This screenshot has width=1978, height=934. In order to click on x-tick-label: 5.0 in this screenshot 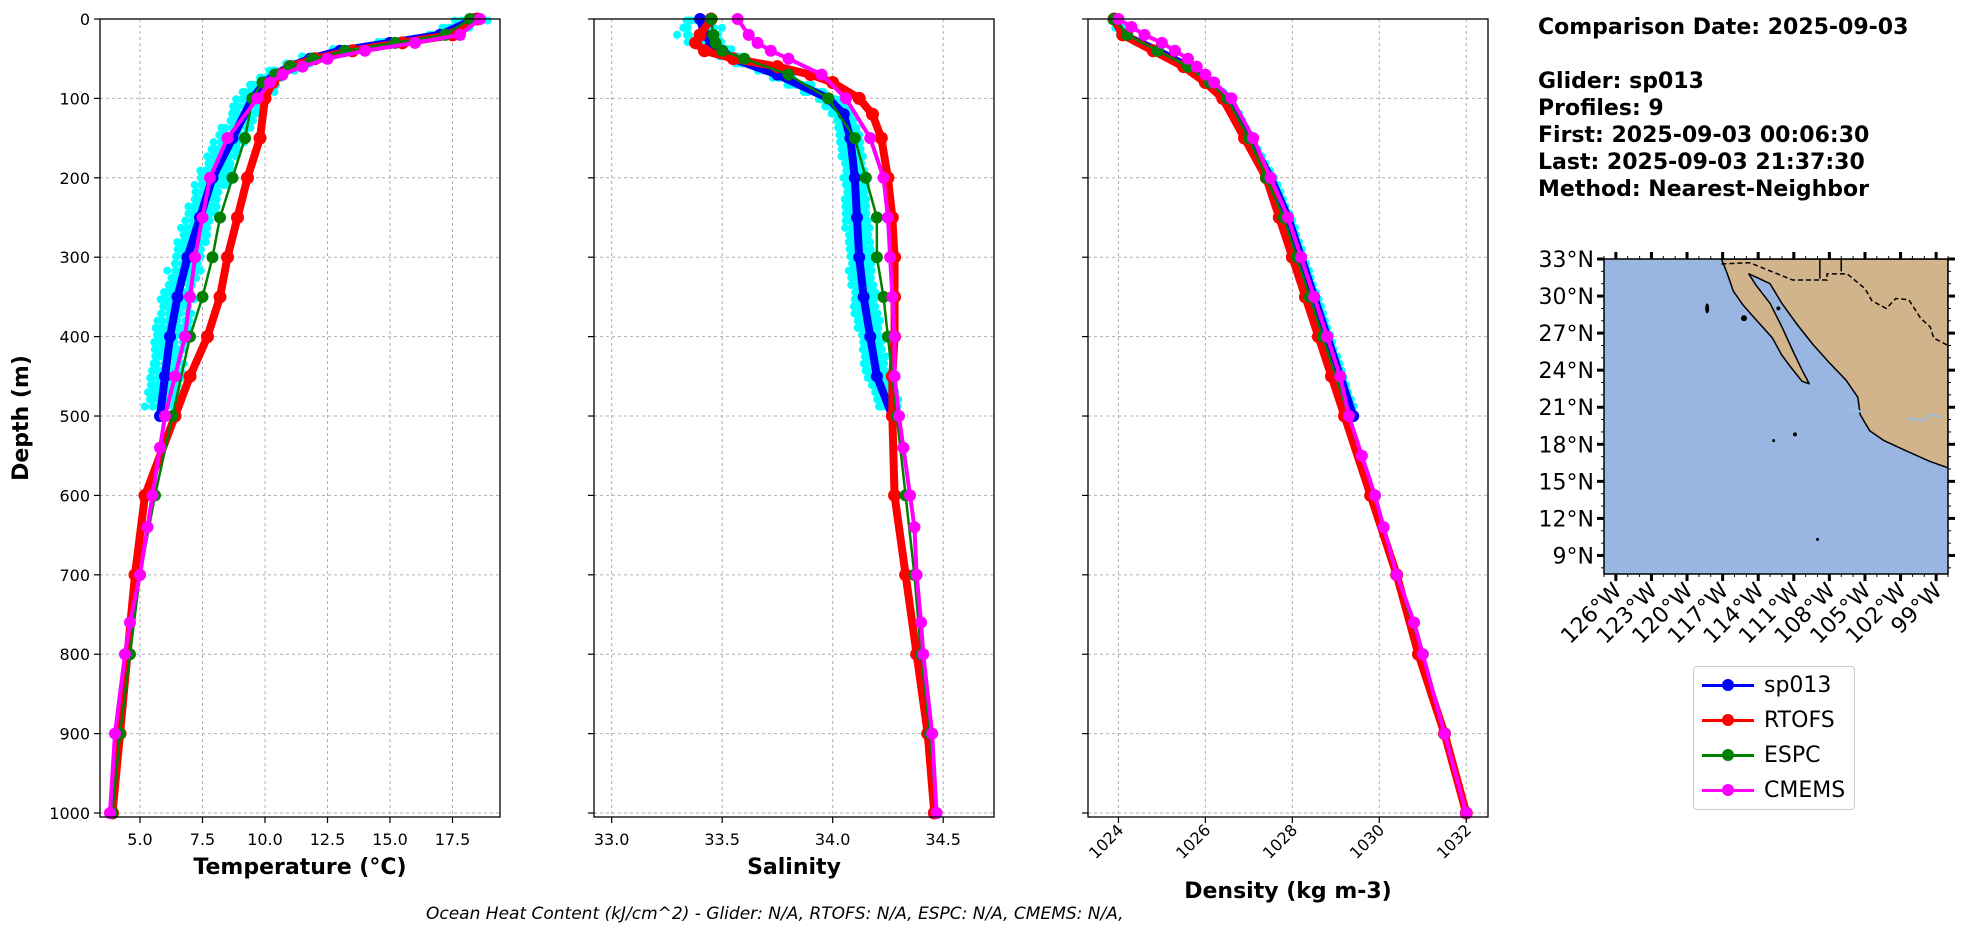, I will do `click(139, 839)`.